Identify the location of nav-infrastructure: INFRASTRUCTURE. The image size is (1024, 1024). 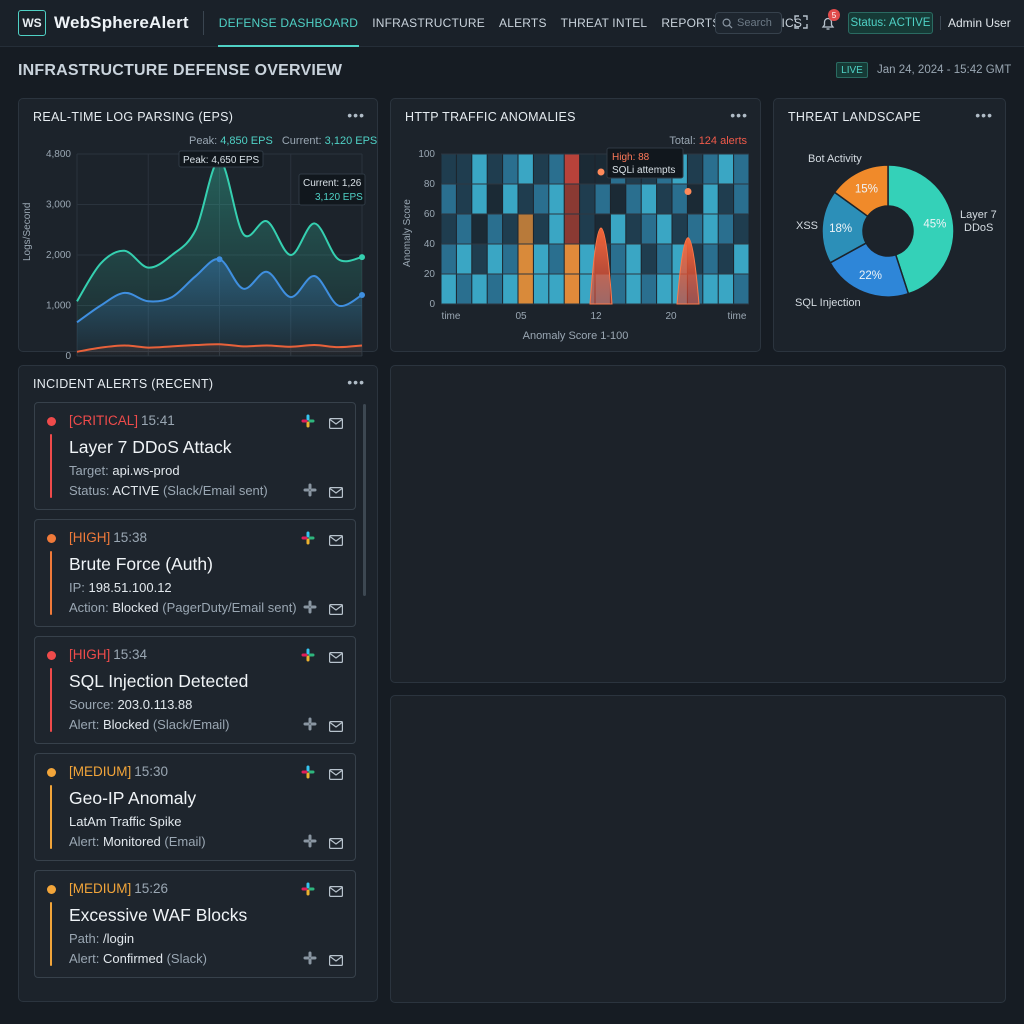
(428, 23).